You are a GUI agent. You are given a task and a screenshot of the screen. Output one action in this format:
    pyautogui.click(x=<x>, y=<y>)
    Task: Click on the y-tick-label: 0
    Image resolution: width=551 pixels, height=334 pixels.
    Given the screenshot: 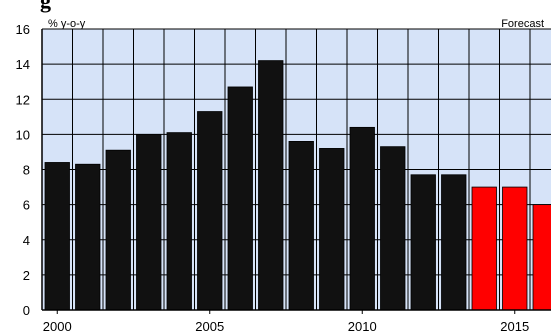 What is the action you would take?
    pyautogui.click(x=26, y=310)
    